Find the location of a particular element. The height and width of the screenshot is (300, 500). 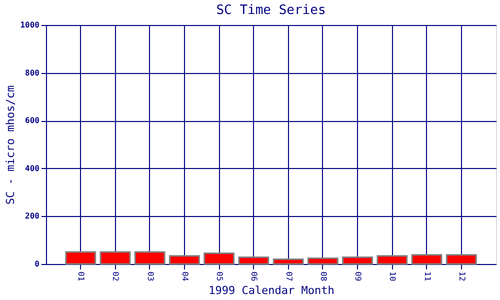

y-tick-label: 600 is located at coordinates (32, 121).